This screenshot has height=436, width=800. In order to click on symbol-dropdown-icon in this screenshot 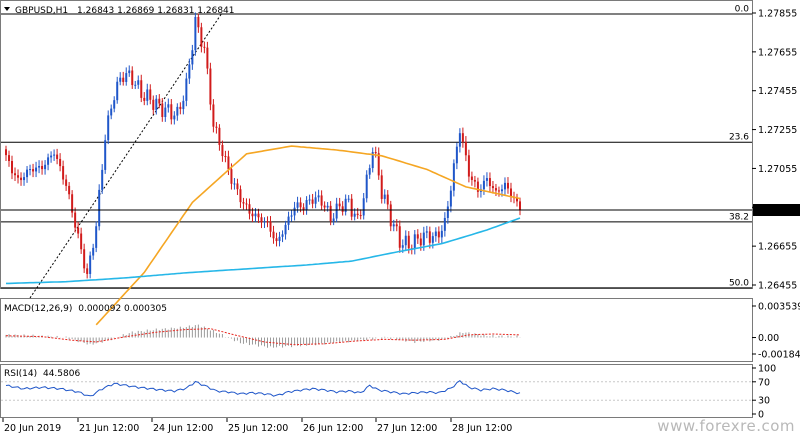, I will do `click(7, 9)`.